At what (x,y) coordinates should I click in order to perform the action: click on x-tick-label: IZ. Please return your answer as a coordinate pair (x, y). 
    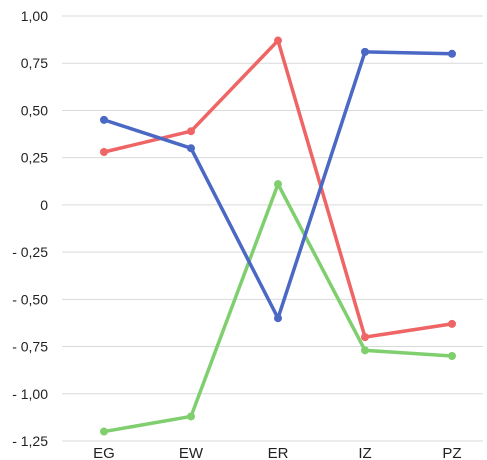
    Looking at the image, I should click on (364, 452).